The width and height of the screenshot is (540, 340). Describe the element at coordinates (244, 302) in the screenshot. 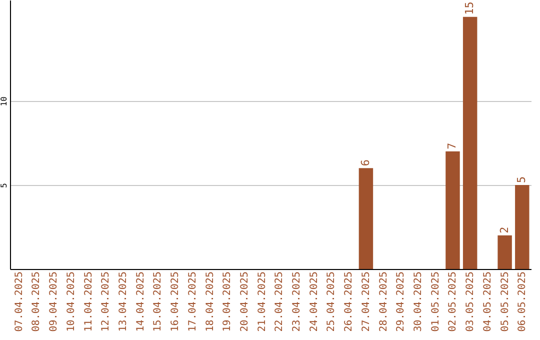

I see `x-tick-label: 20.04.2025` at that location.